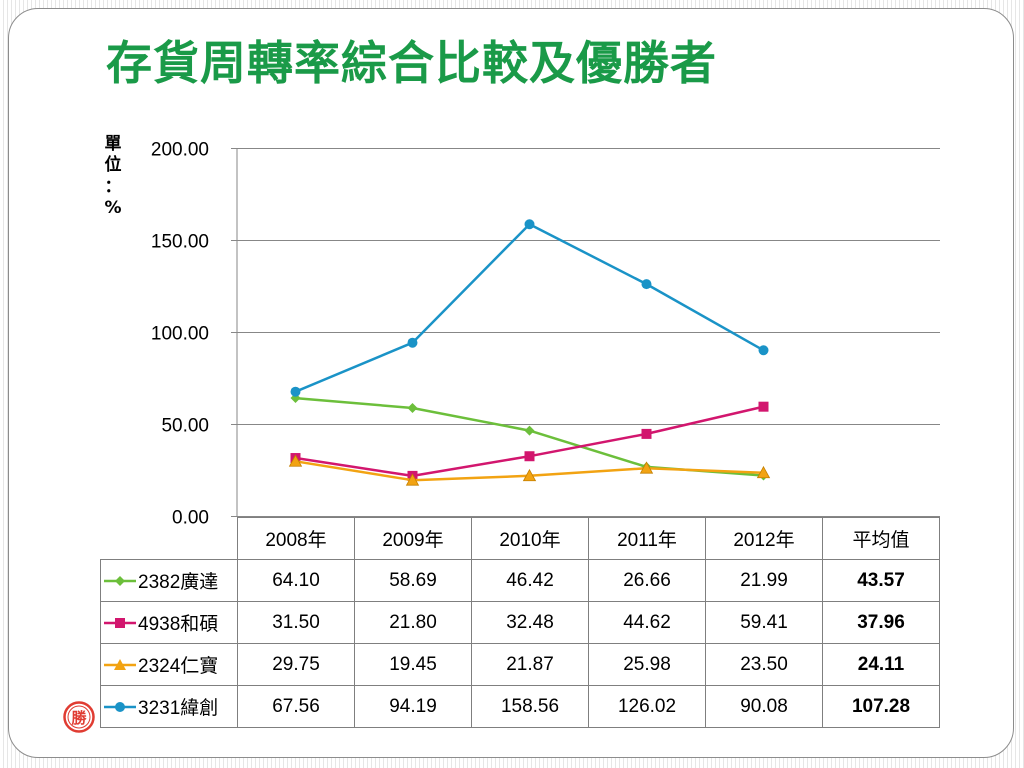 The height and width of the screenshot is (768, 1024). Describe the element at coordinates (647, 664) in the screenshot. I see `value-cell: 25.98` at that location.